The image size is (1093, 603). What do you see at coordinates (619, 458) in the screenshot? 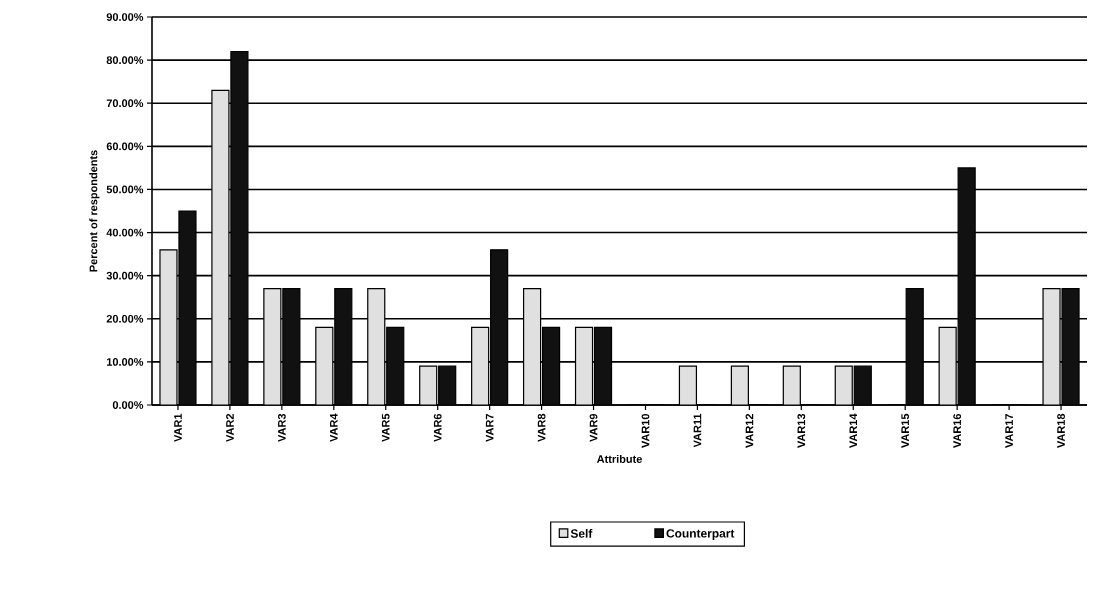
I see `x-axis-title: Attribute` at bounding box center [619, 458].